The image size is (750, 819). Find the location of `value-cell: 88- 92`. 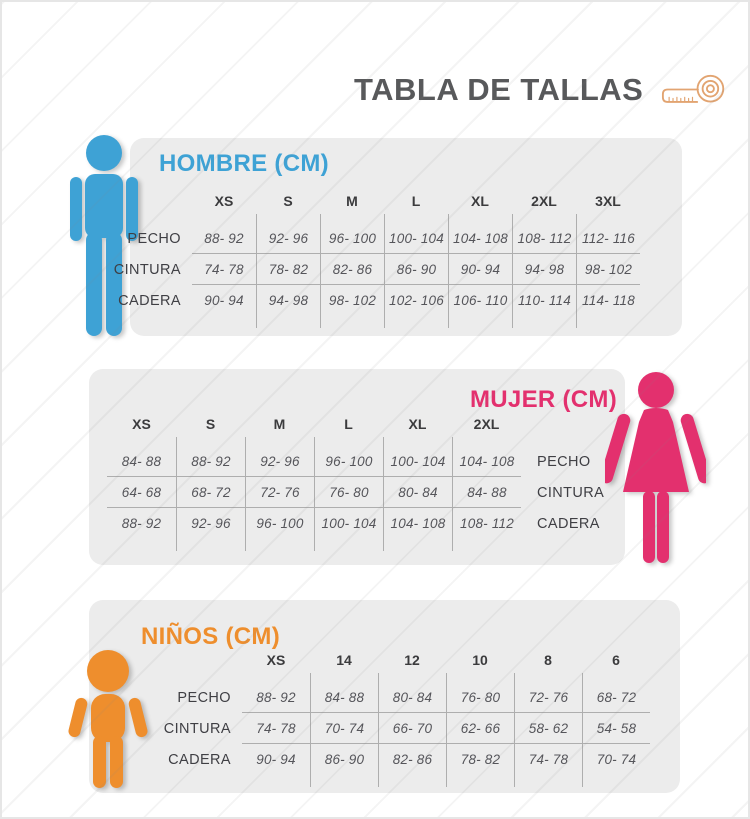

value-cell: 88- 92 is located at coordinates (276, 698).